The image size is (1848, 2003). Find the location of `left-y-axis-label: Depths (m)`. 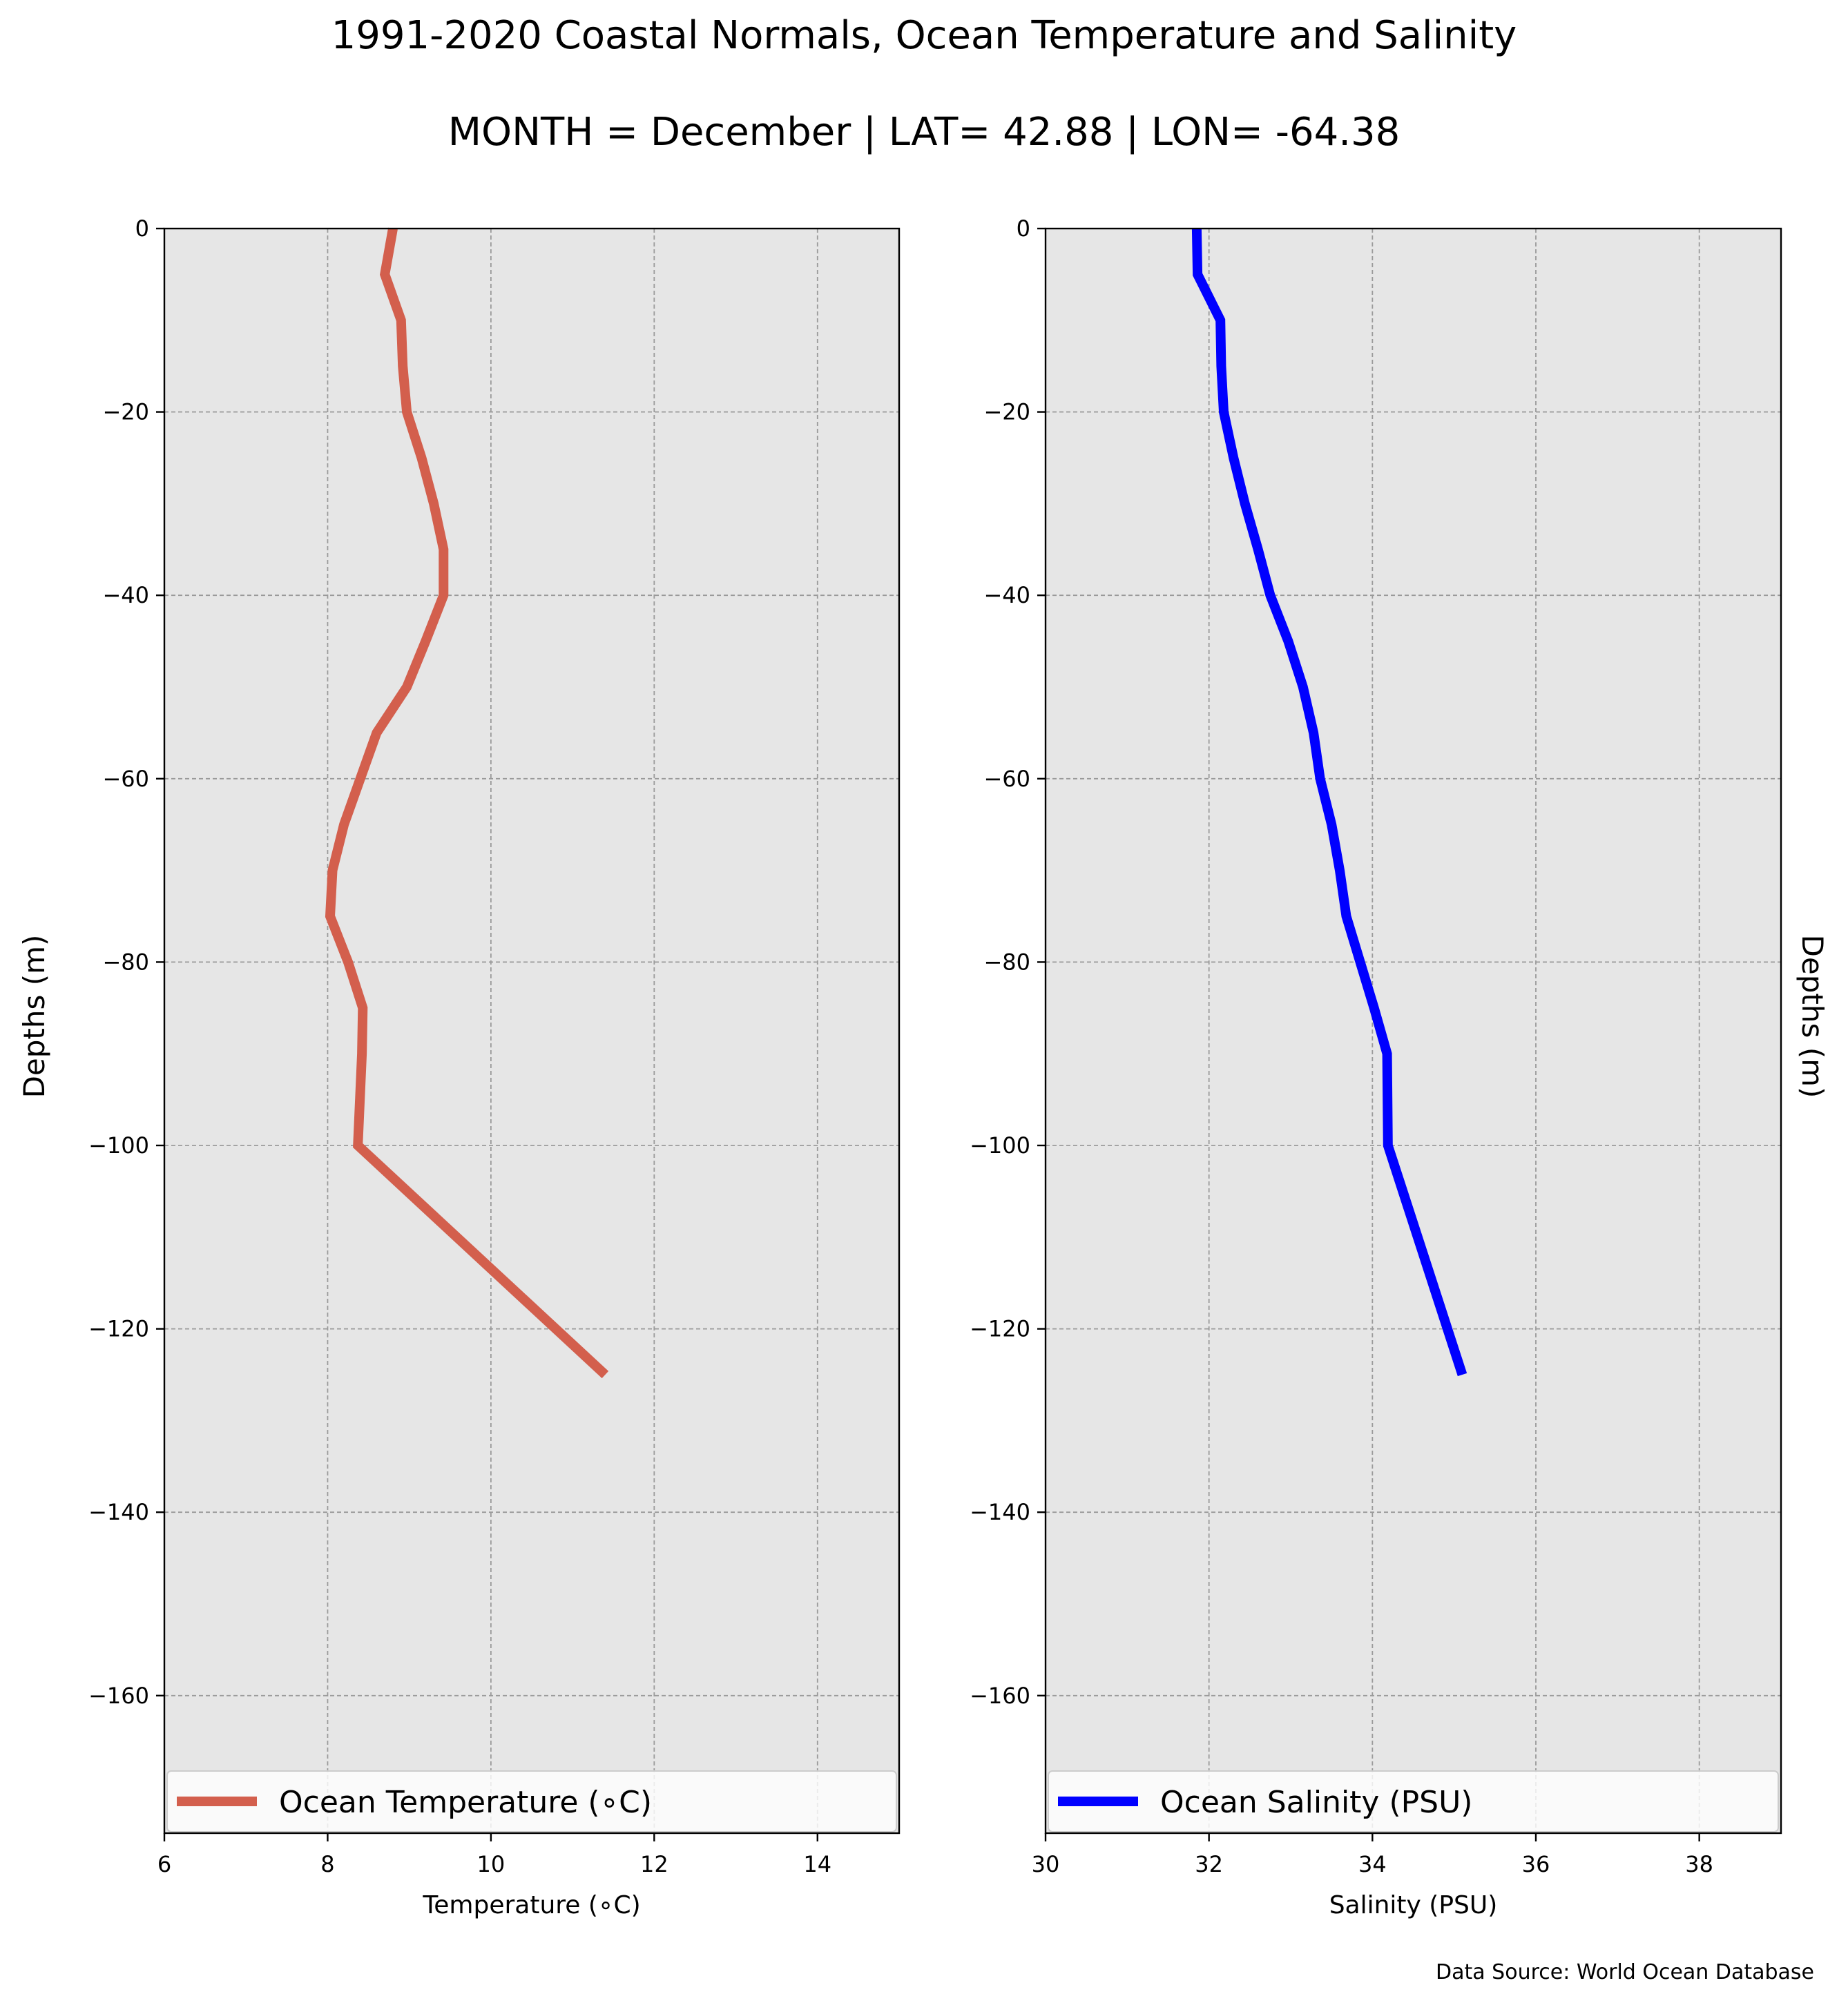

left-y-axis-label: Depths (m) is located at coordinates (34, 1017).